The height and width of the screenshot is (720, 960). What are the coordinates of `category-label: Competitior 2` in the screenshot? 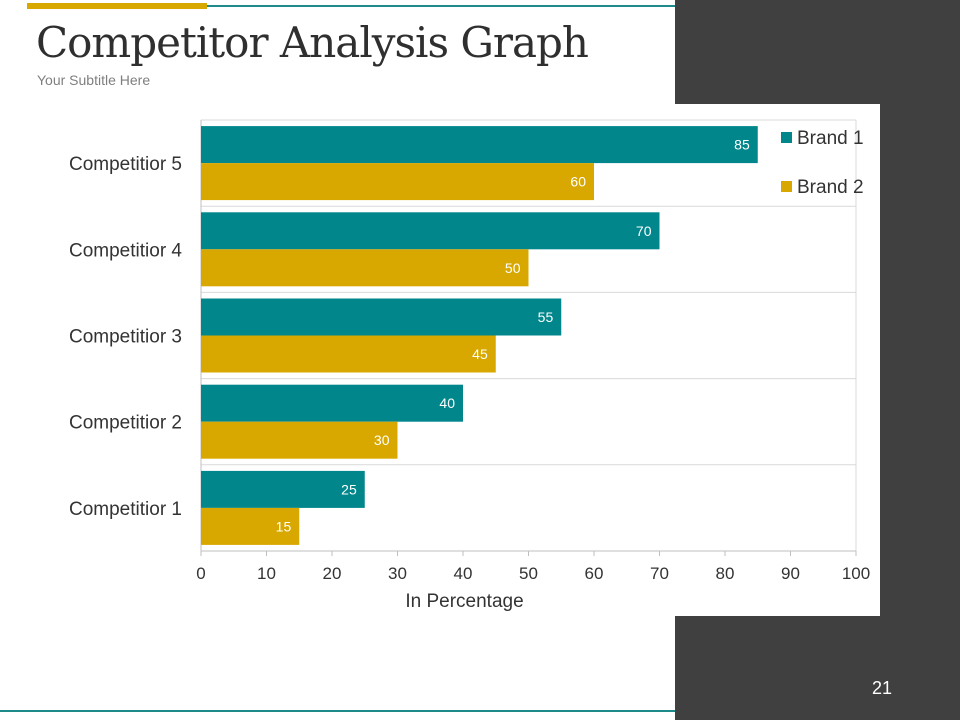 It's located at (125, 423).